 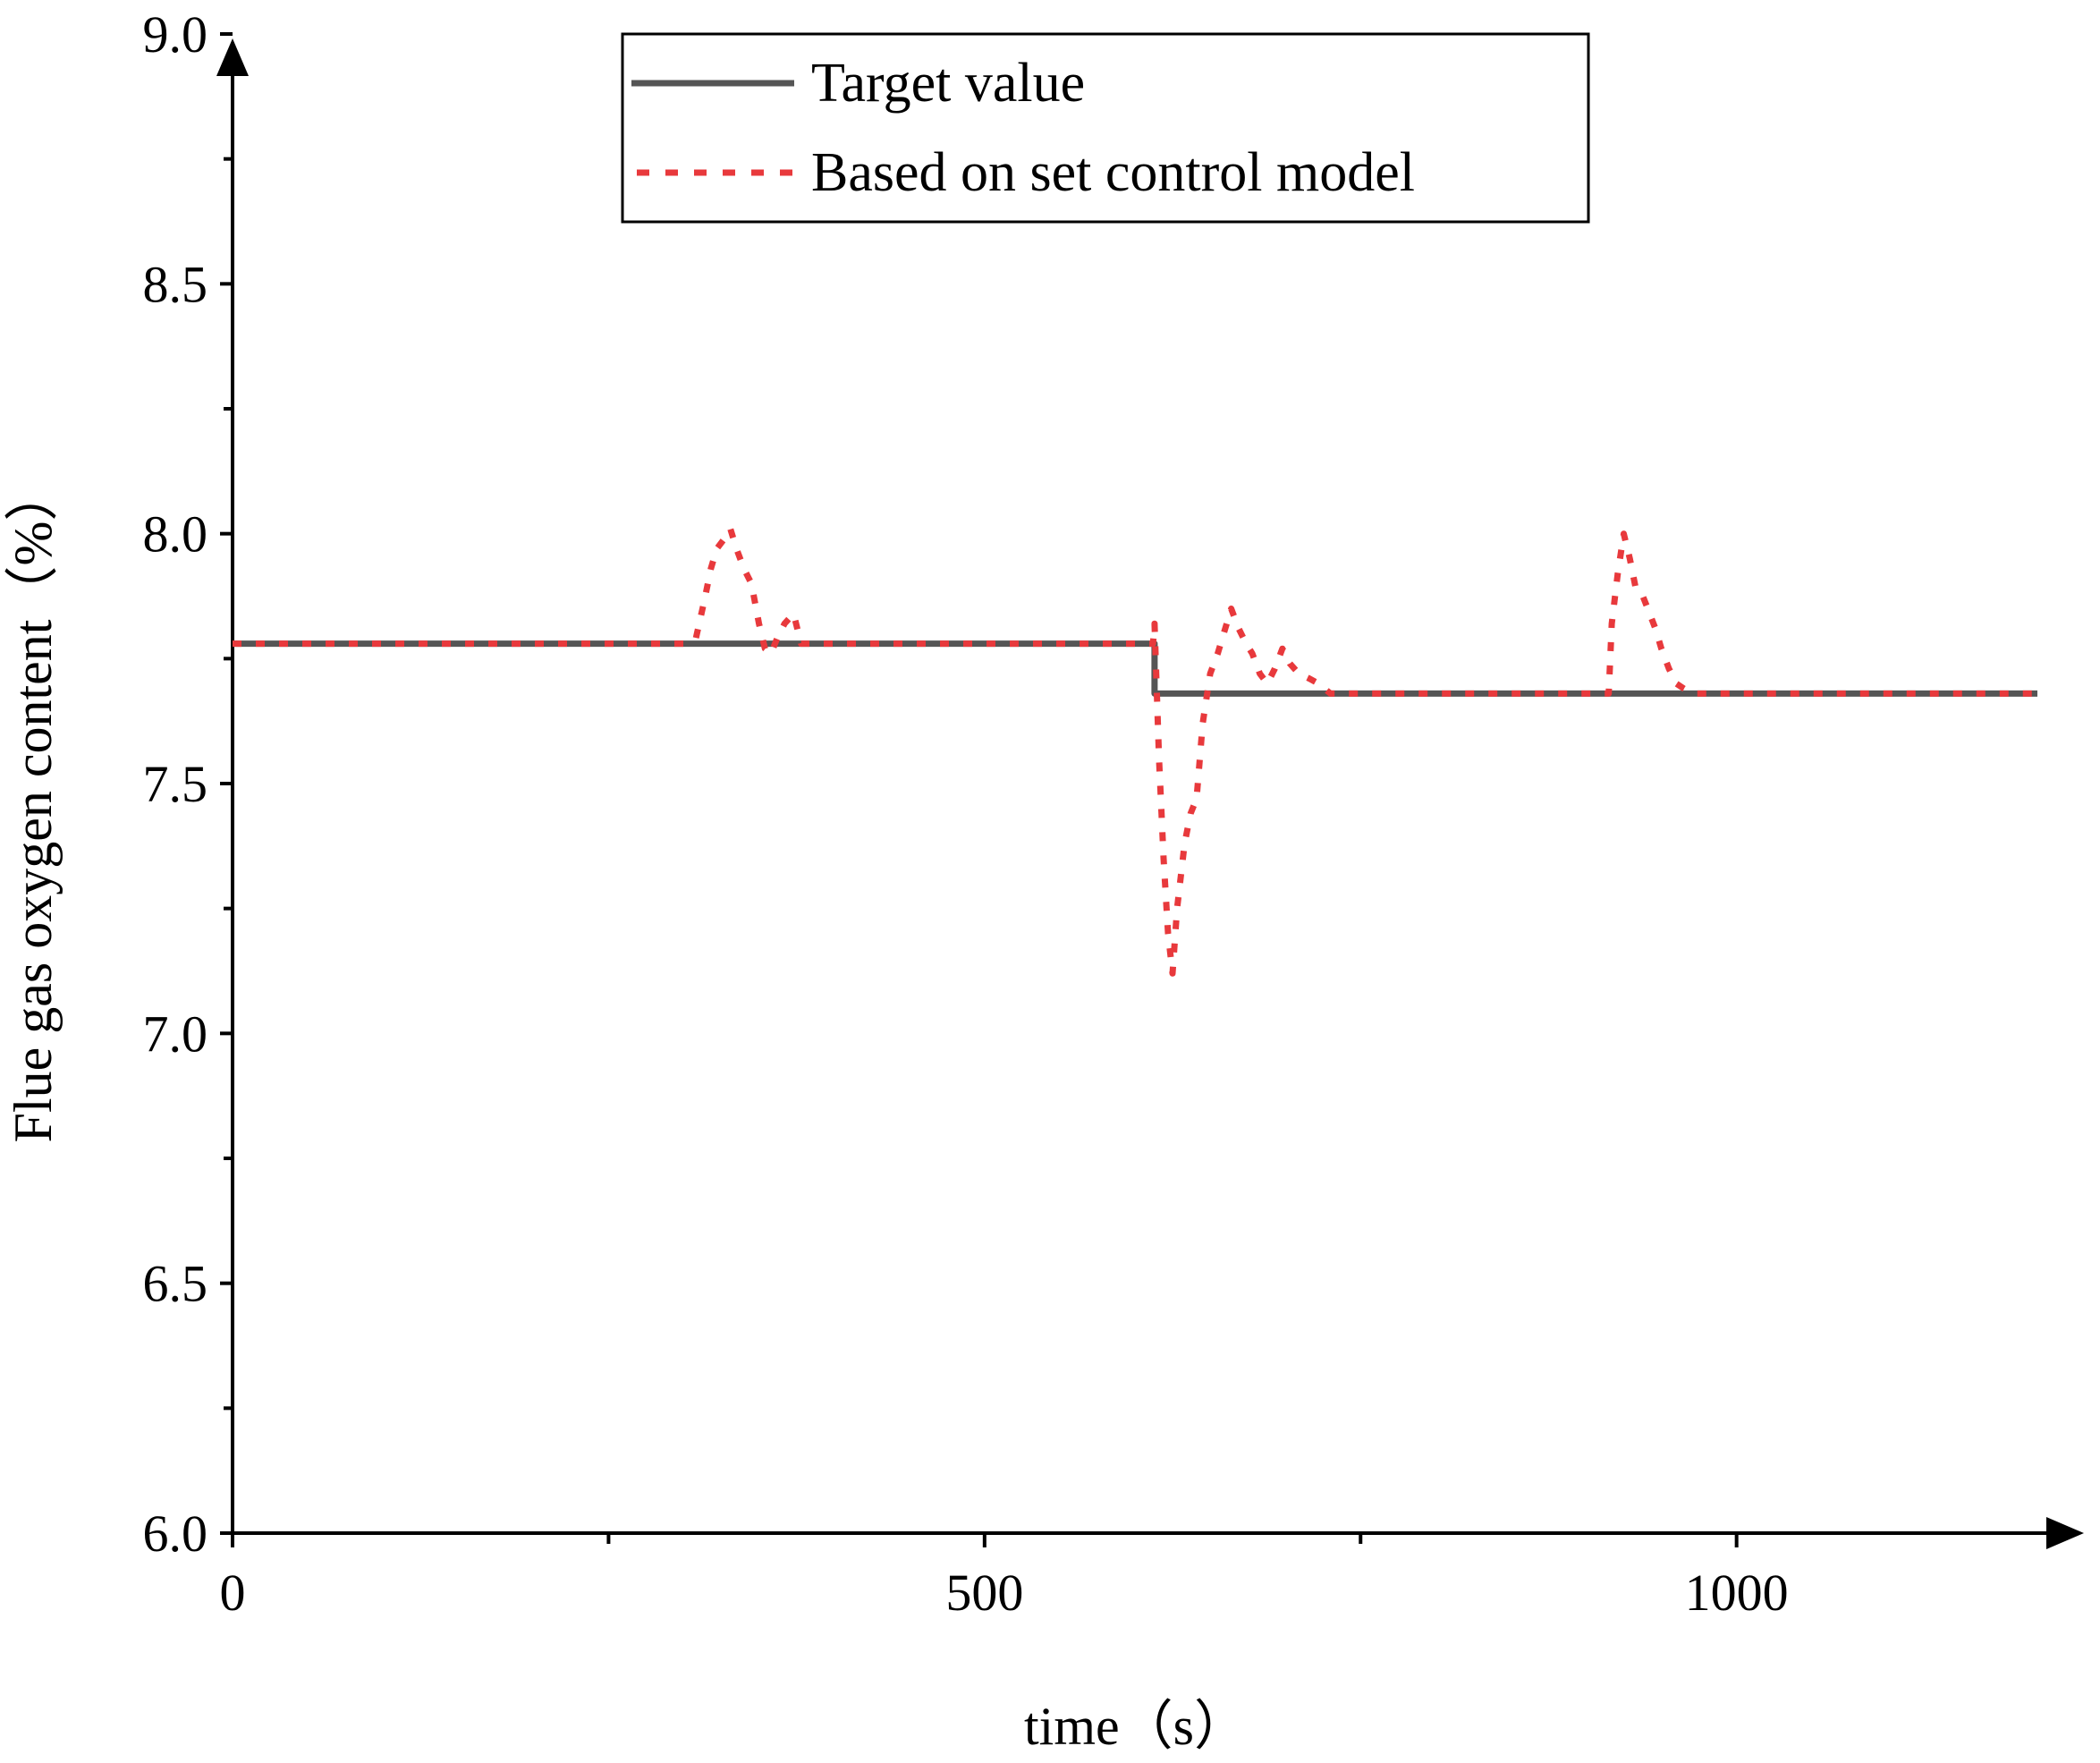 I want to click on y-axis-arrow-icon, so click(x=232, y=57).